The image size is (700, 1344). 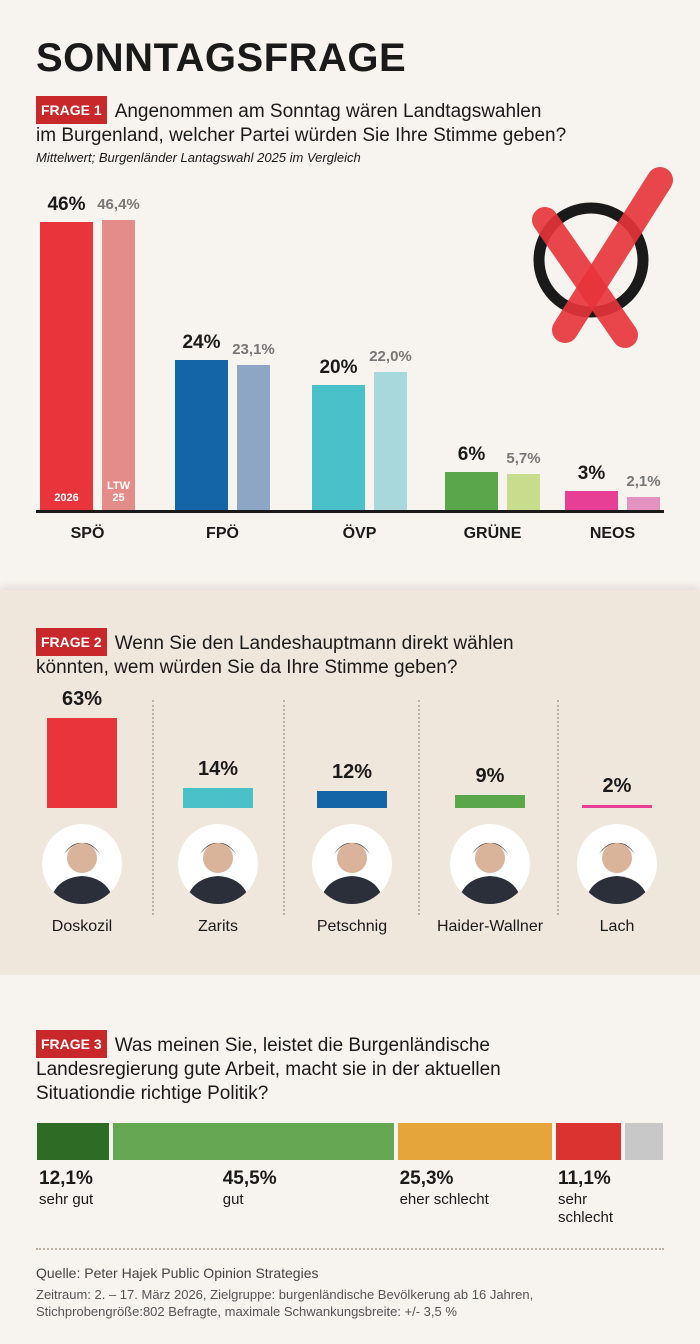 I want to click on candidate-value-label: 14%, so click(x=218, y=768).